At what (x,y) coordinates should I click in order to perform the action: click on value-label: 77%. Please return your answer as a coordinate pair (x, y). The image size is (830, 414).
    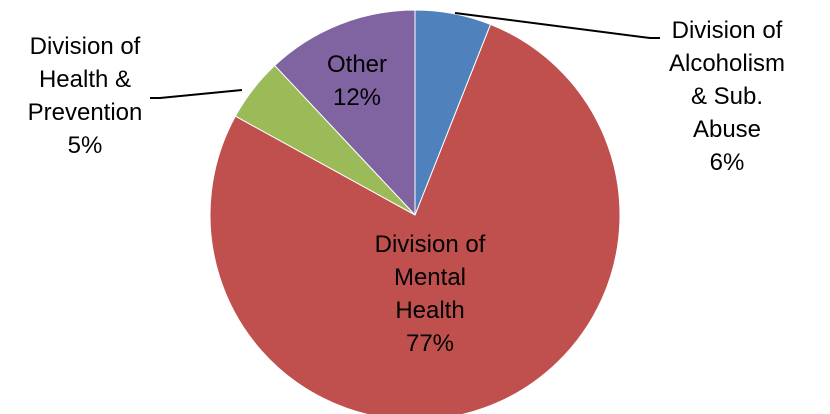
    Looking at the image, I should click on (430, 343).